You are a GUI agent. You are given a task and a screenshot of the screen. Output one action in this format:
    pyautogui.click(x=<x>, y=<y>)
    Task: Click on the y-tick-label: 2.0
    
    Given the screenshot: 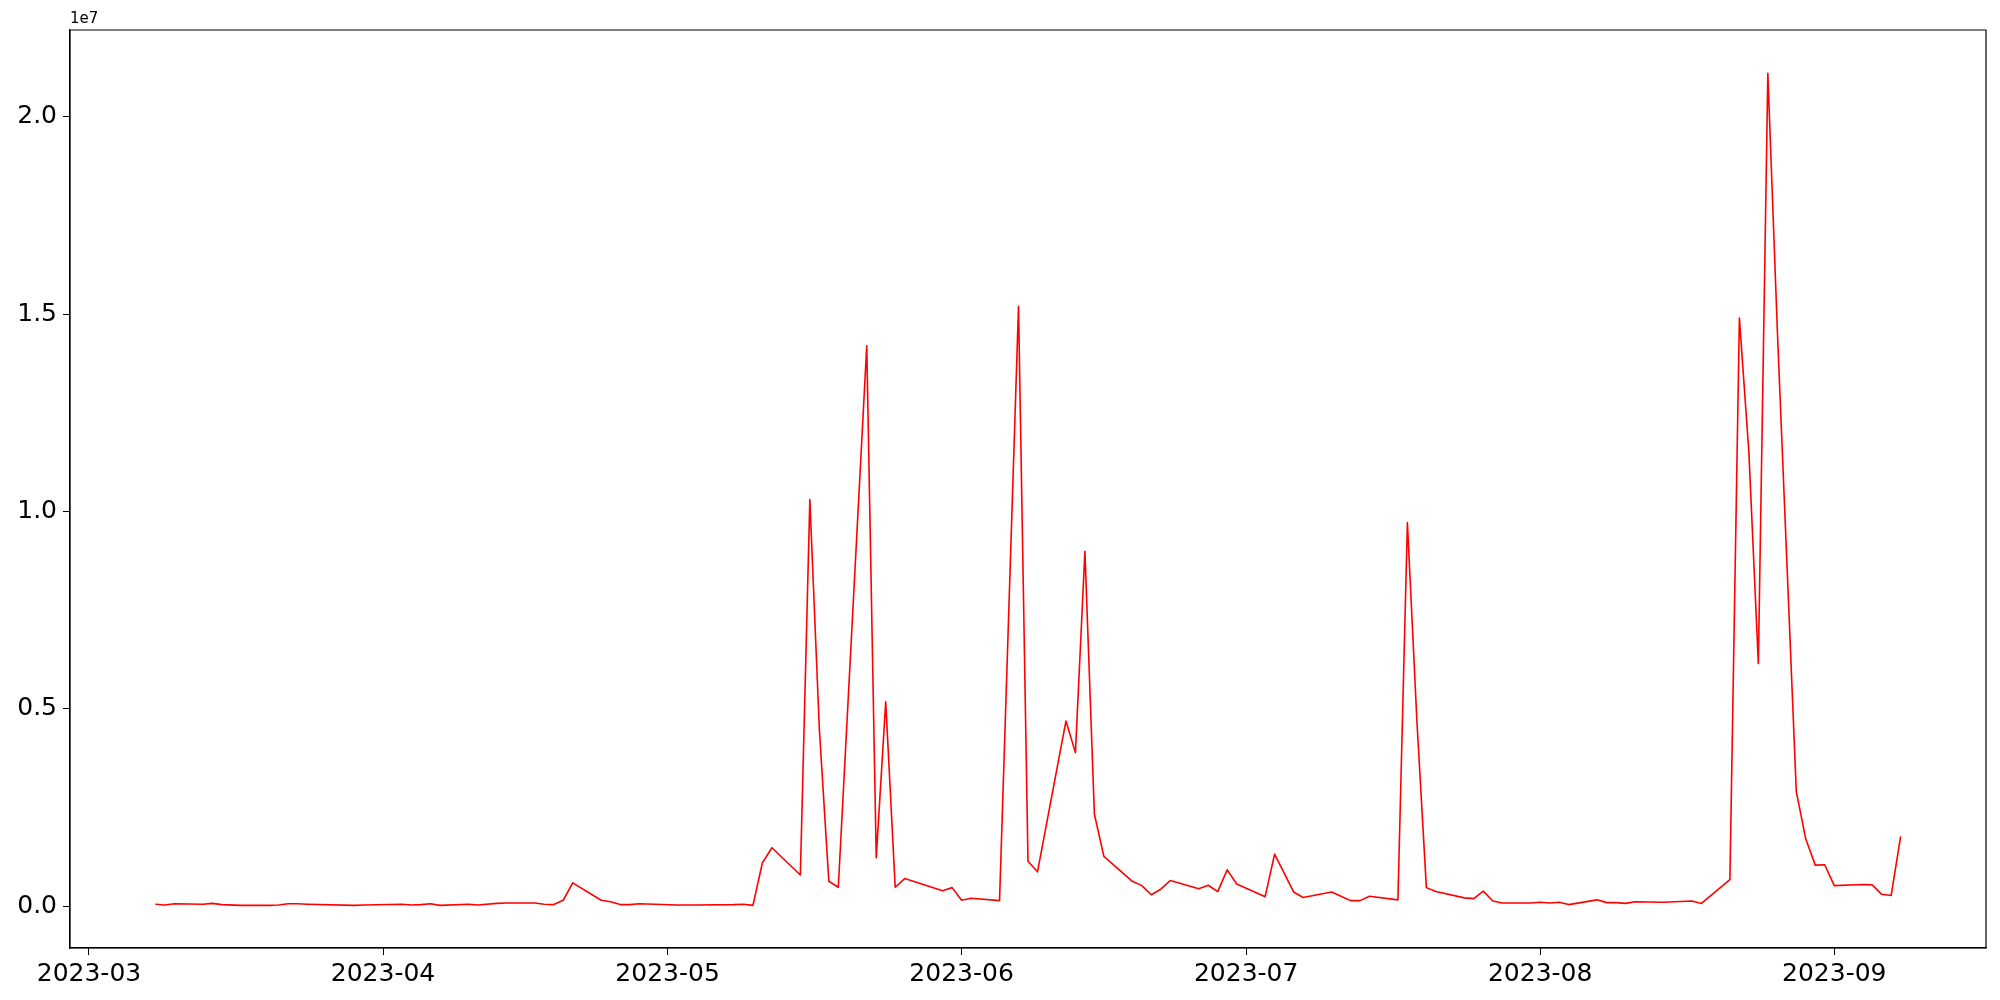 What is the action you would take?
    pyautogui.click(x=37, y=115)
    